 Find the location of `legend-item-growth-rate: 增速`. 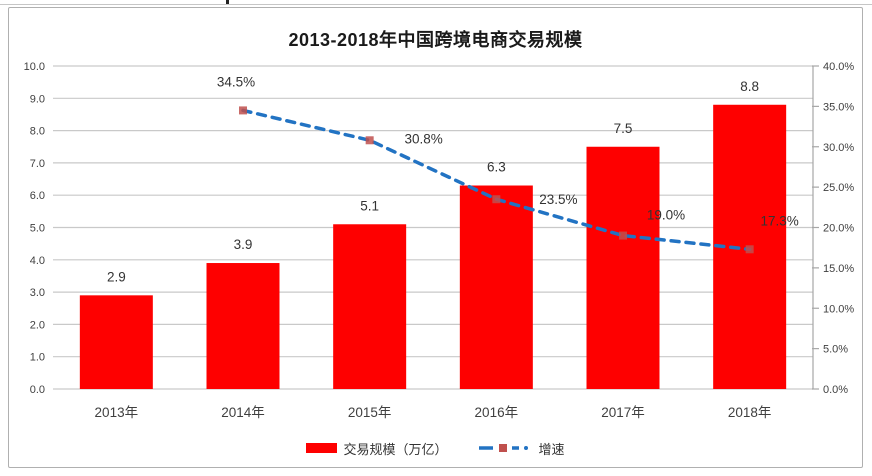

legend-item-growth-rate: 增速 is located at coordinates (521, 448).